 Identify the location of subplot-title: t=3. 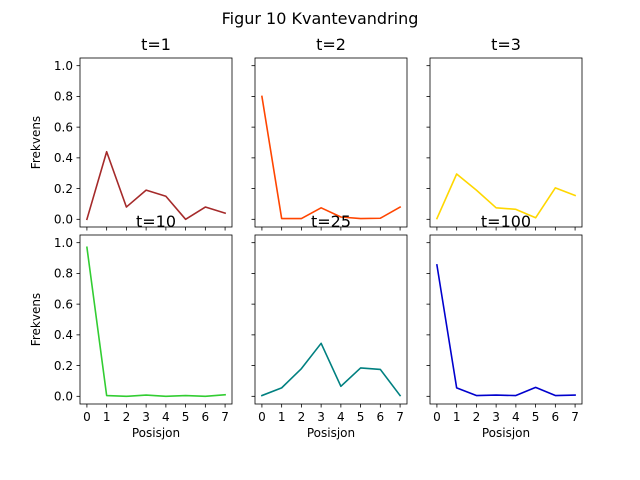
(506, 44).